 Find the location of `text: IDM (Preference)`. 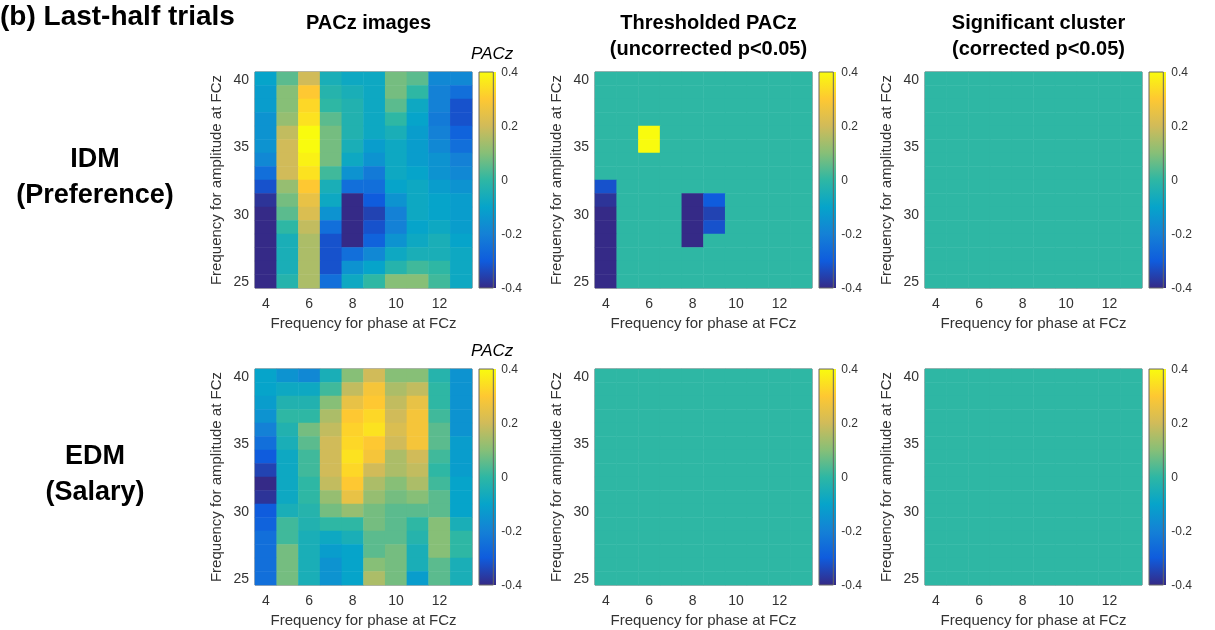

text: IDM (Preference) is located at coordinates (95, 176).